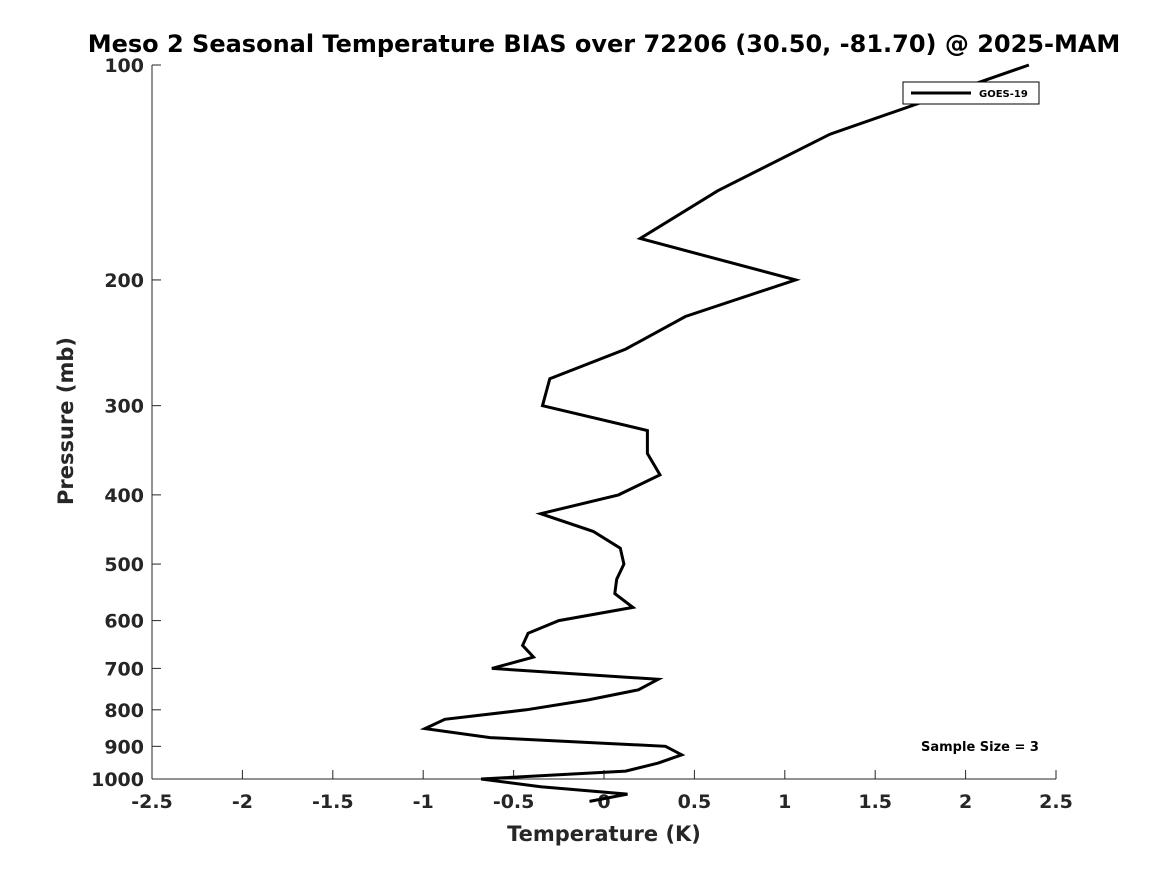  What do you see at coordinates (695, 802) in the screenshot?
I see `x-tick-label: 0.5` at bounding box center [695, 802].